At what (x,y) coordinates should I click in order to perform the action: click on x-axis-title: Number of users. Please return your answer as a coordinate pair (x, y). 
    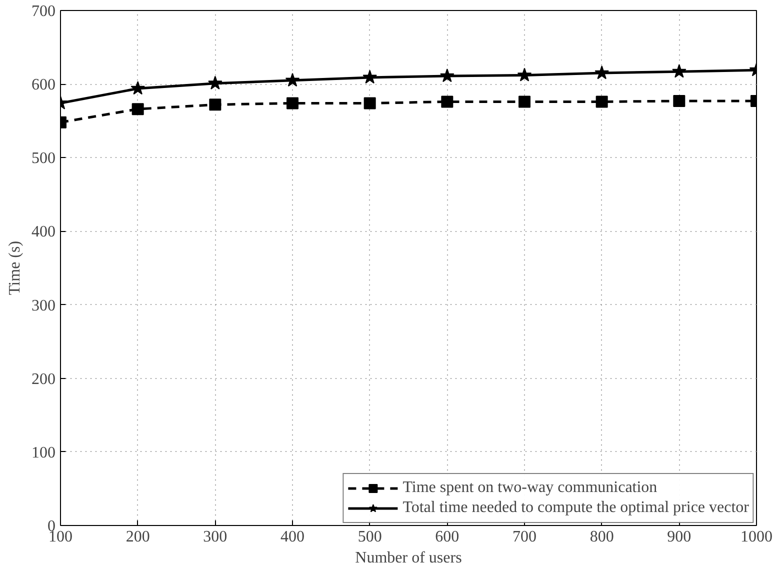
    Looking at the image, I should click on (408, 558).